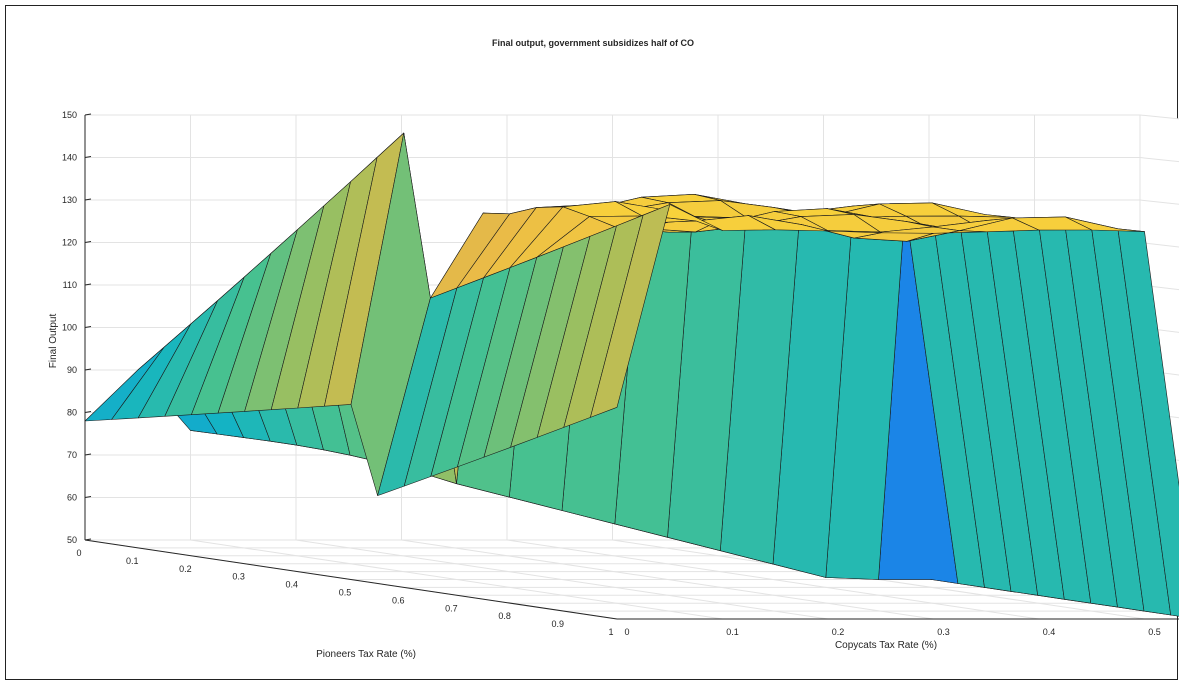  I want to click on z-tick-label: 60, so click(72, 498).